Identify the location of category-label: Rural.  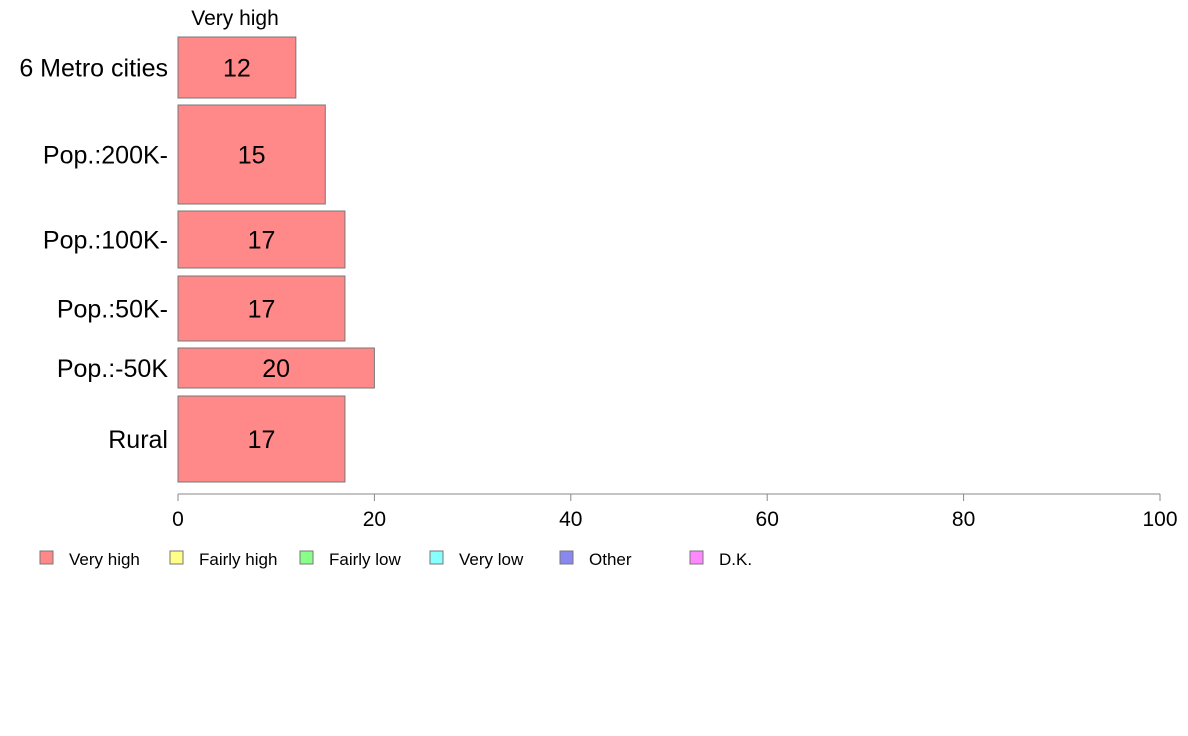
(138, 440).